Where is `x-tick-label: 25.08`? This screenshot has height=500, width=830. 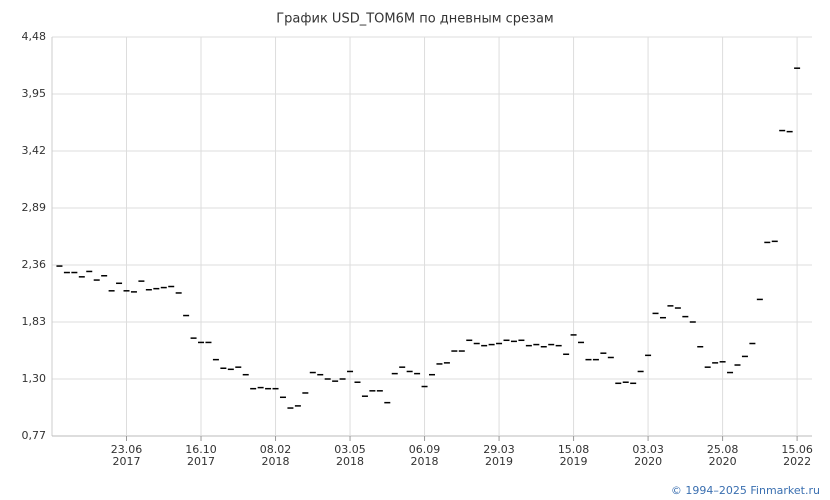 x-tick-label: 25.08 is located at coordinates (723, 449).